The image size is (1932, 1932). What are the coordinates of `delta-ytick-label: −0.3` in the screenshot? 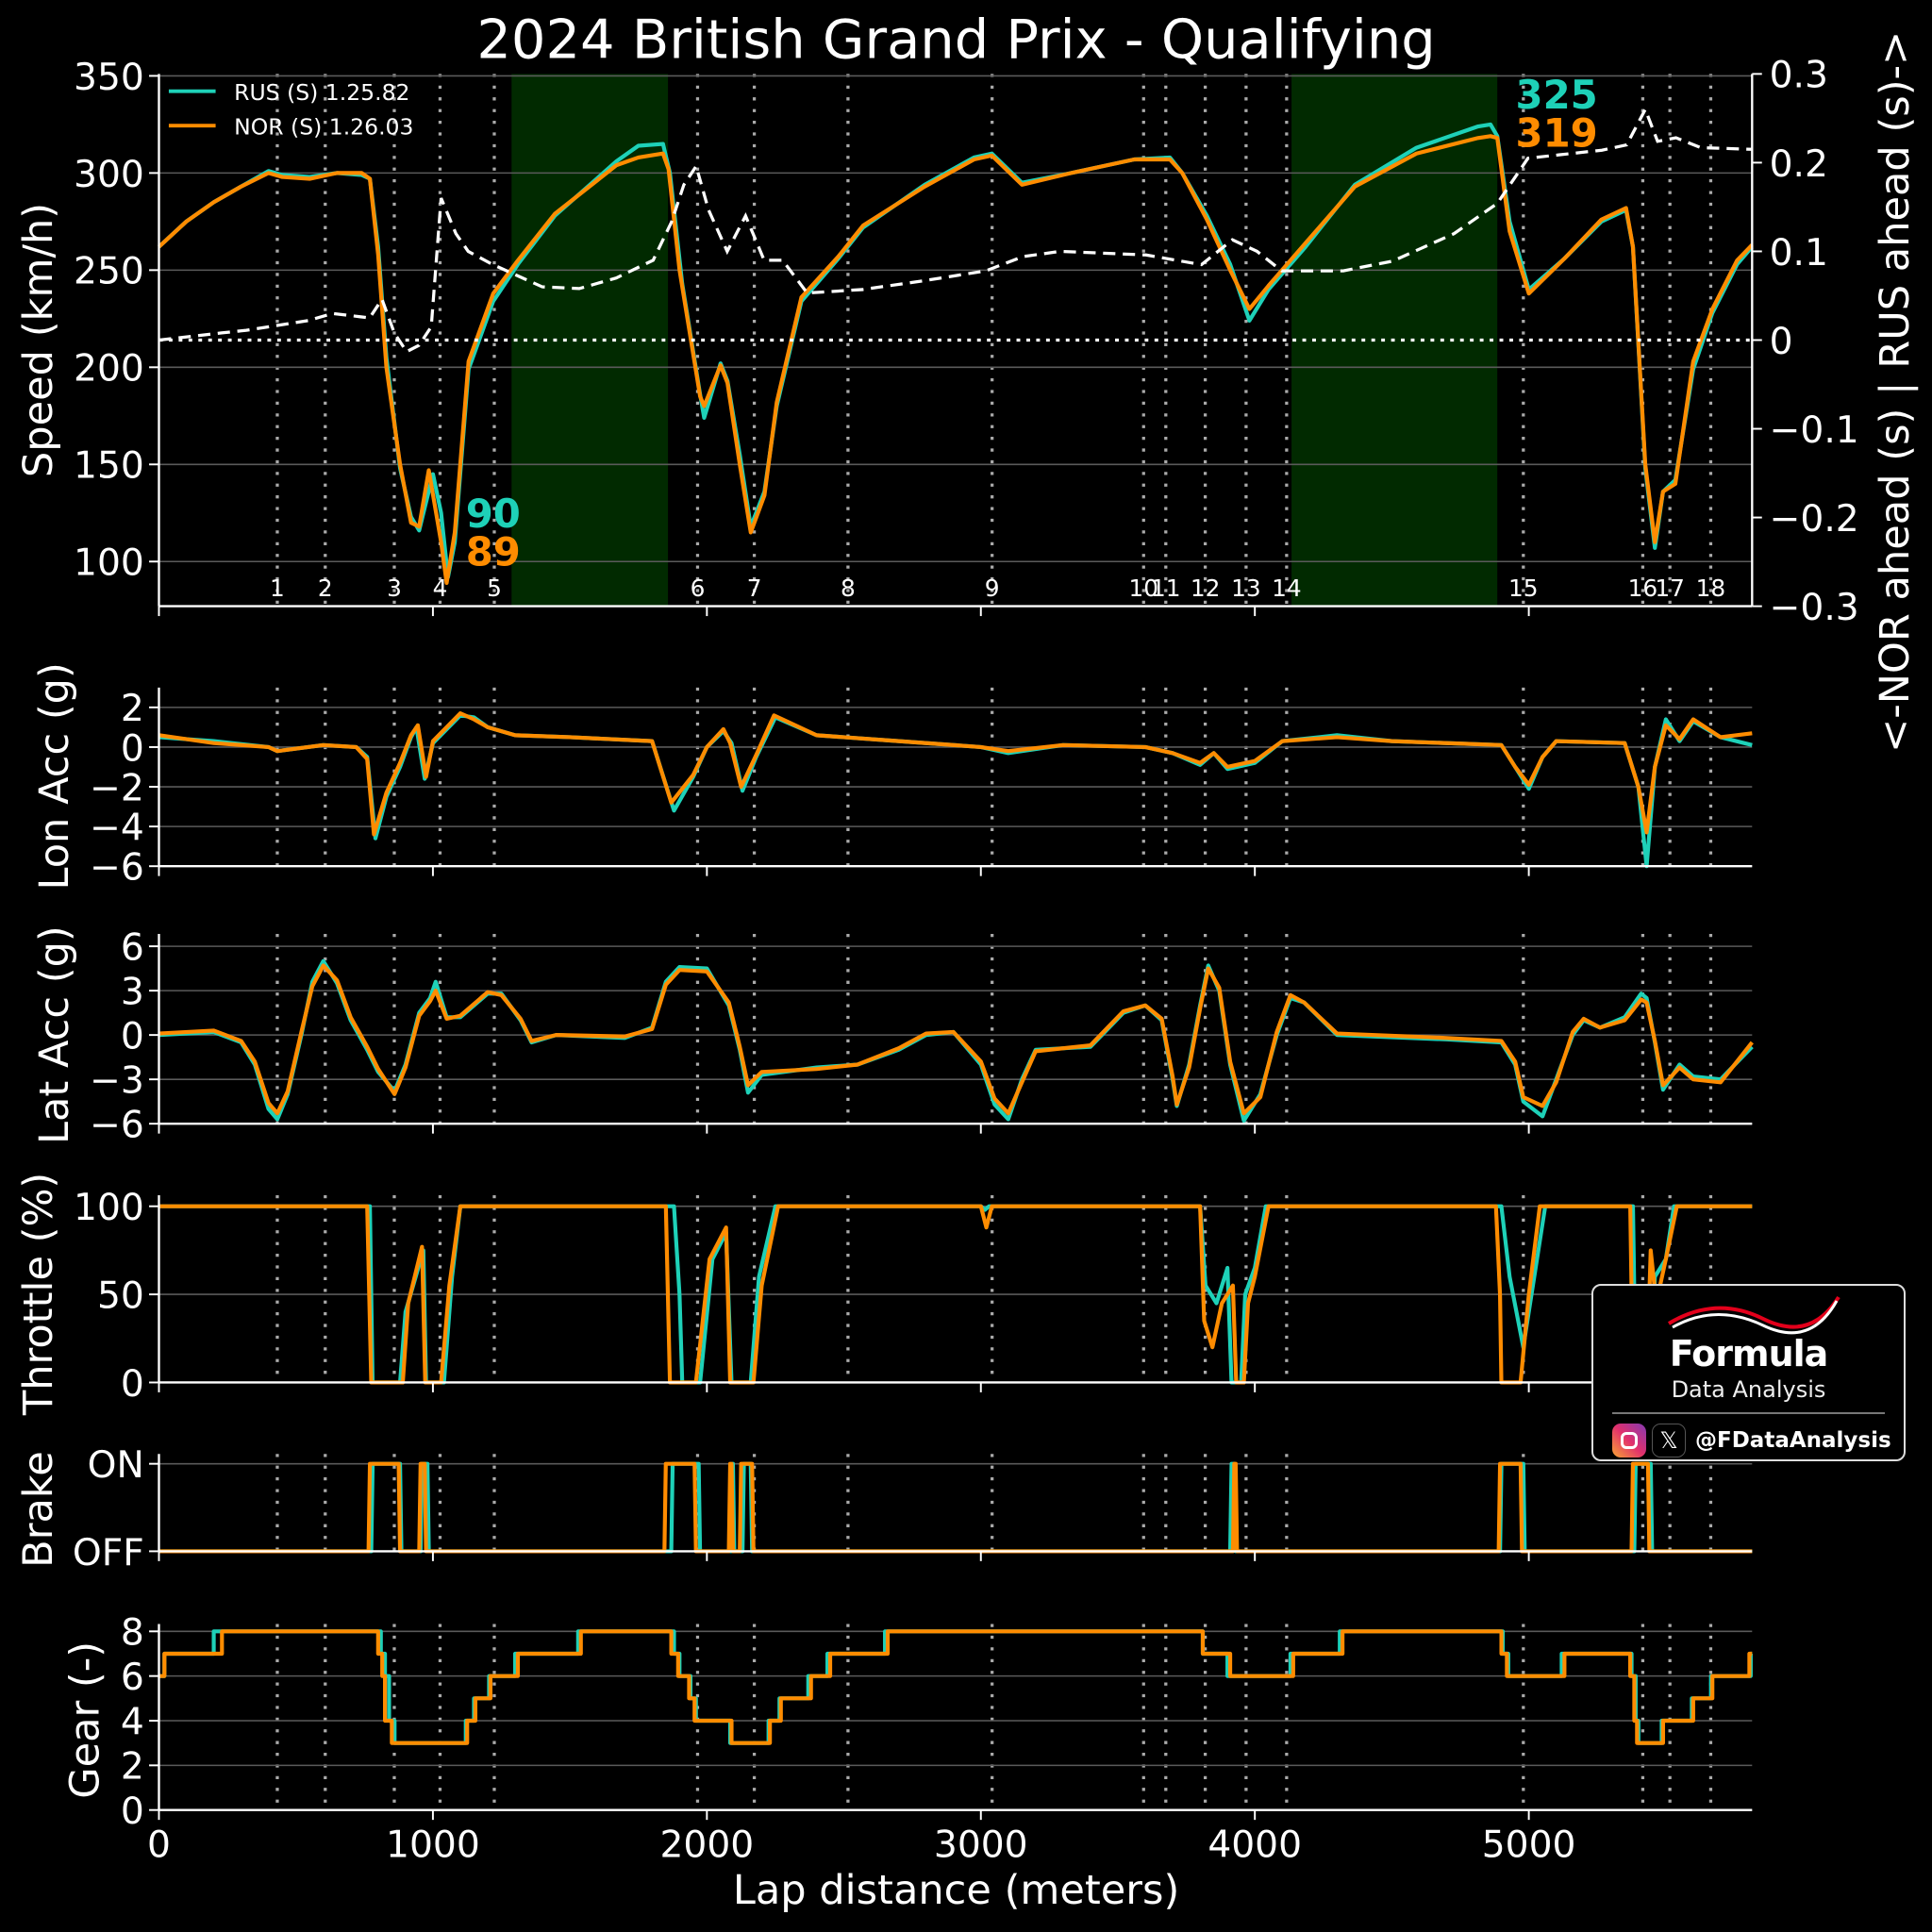 It's located at (1814, 608).